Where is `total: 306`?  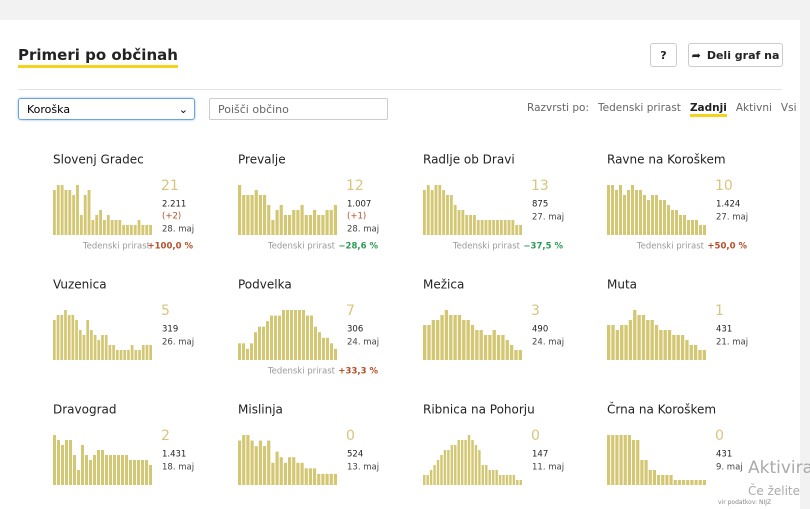 total: 306 is located at coordinates (355, 330).